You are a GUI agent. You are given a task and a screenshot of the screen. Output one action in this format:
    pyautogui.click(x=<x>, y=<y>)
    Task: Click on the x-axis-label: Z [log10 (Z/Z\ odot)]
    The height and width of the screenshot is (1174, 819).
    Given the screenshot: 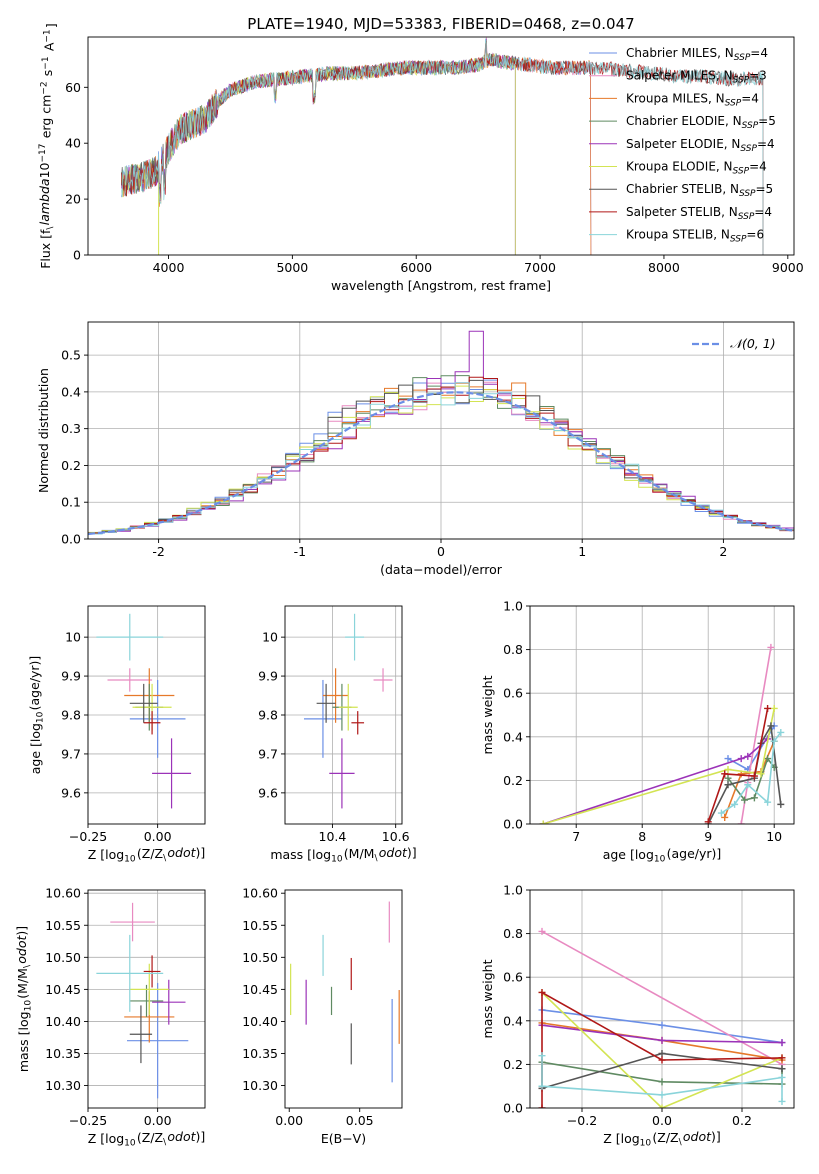 What is the action you would take?
    pyautogui.click(x=147, y=1139)
    